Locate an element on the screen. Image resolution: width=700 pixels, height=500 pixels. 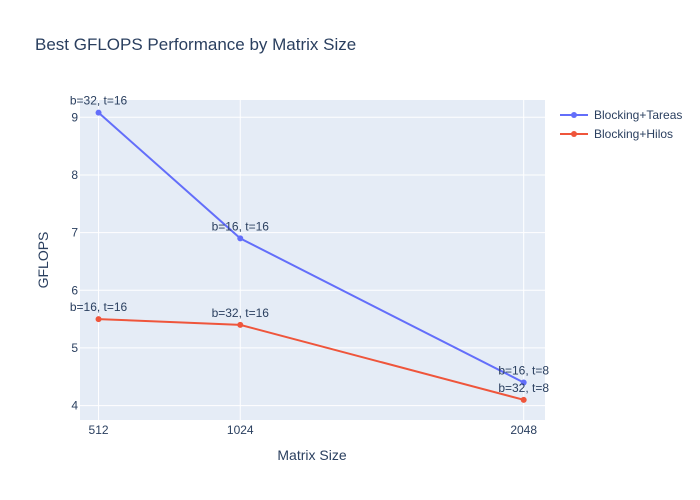
x-axis-title: Matrix Size is located at coordinates (311, 455).